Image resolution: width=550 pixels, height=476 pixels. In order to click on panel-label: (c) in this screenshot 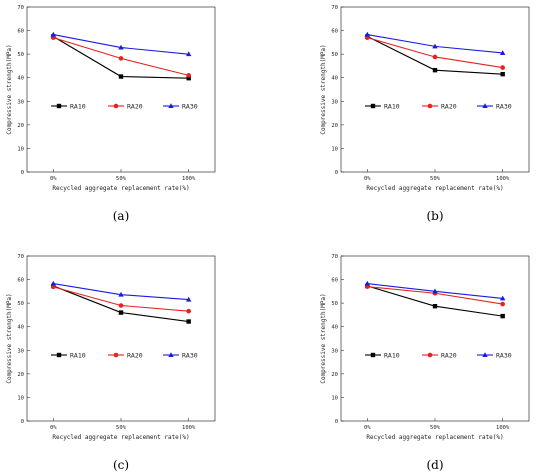, I will do `click(121, 465)`.